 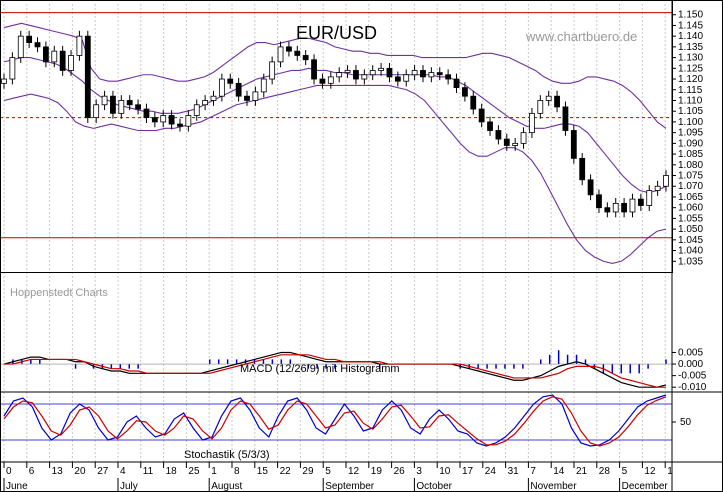 What do you see at coordinates (533, 471) in the screenshot?
I see `x-day-label: 7` at bounding box center [533, 471].